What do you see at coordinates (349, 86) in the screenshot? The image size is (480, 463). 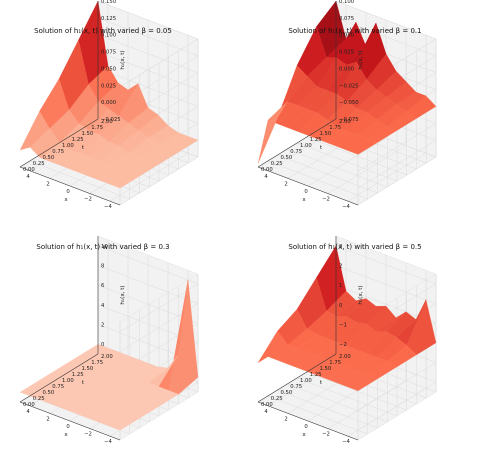 I see `z-tick-label: −0.025` at bounding box center [349, 86].